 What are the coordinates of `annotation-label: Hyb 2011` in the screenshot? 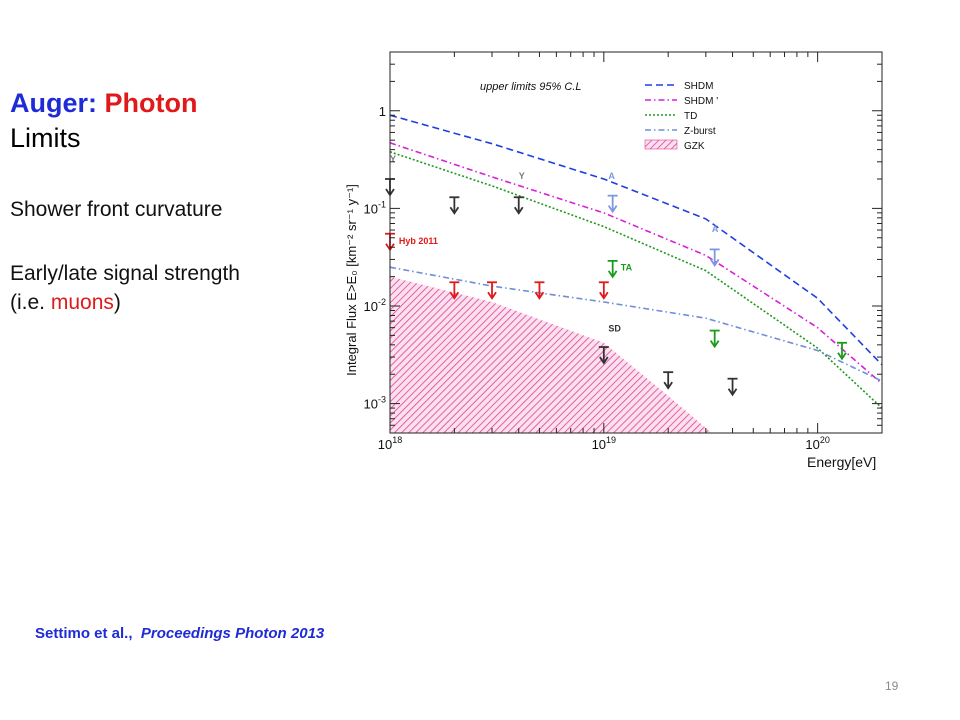 It's located at (418, 241).